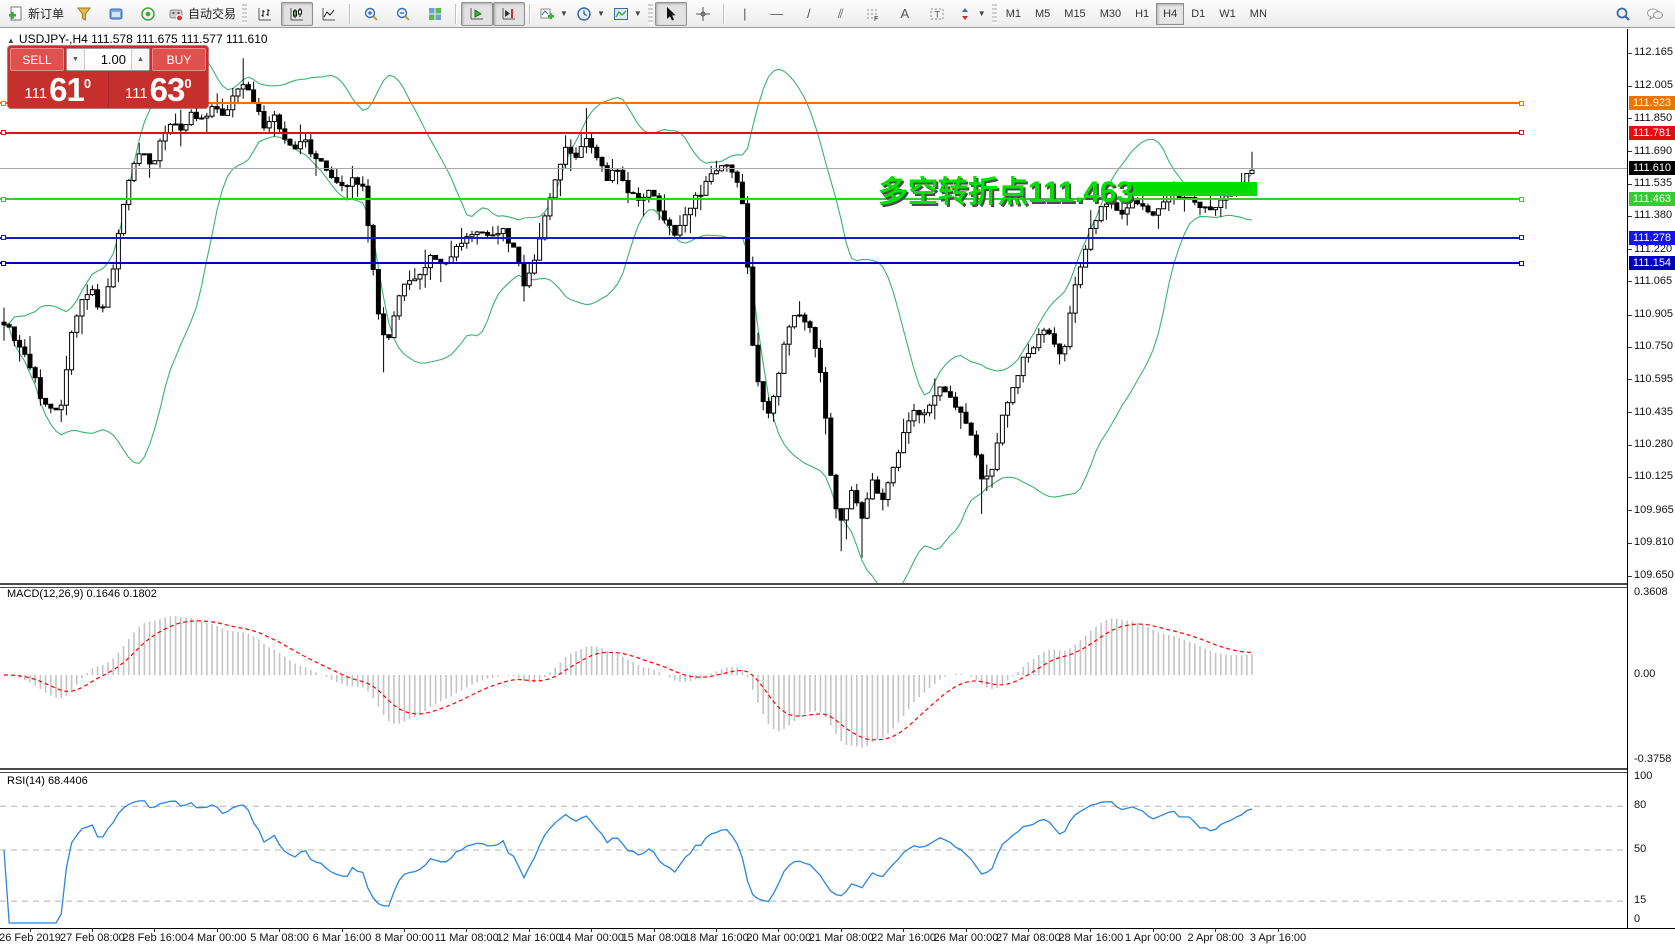  What do you see at coordinates (435, 14) in the screenshot?
I see `tile-windows-button` at bounding box center [435, 14].